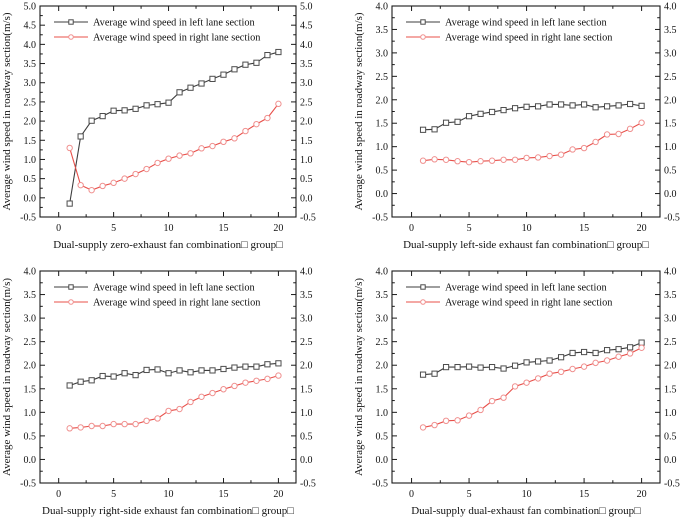 The width and height of the screenshot is (685, 531). Describe the element at coordinates (30, 45) in the screenshot. I see `y-tick-label-left: 4.0` at that location.